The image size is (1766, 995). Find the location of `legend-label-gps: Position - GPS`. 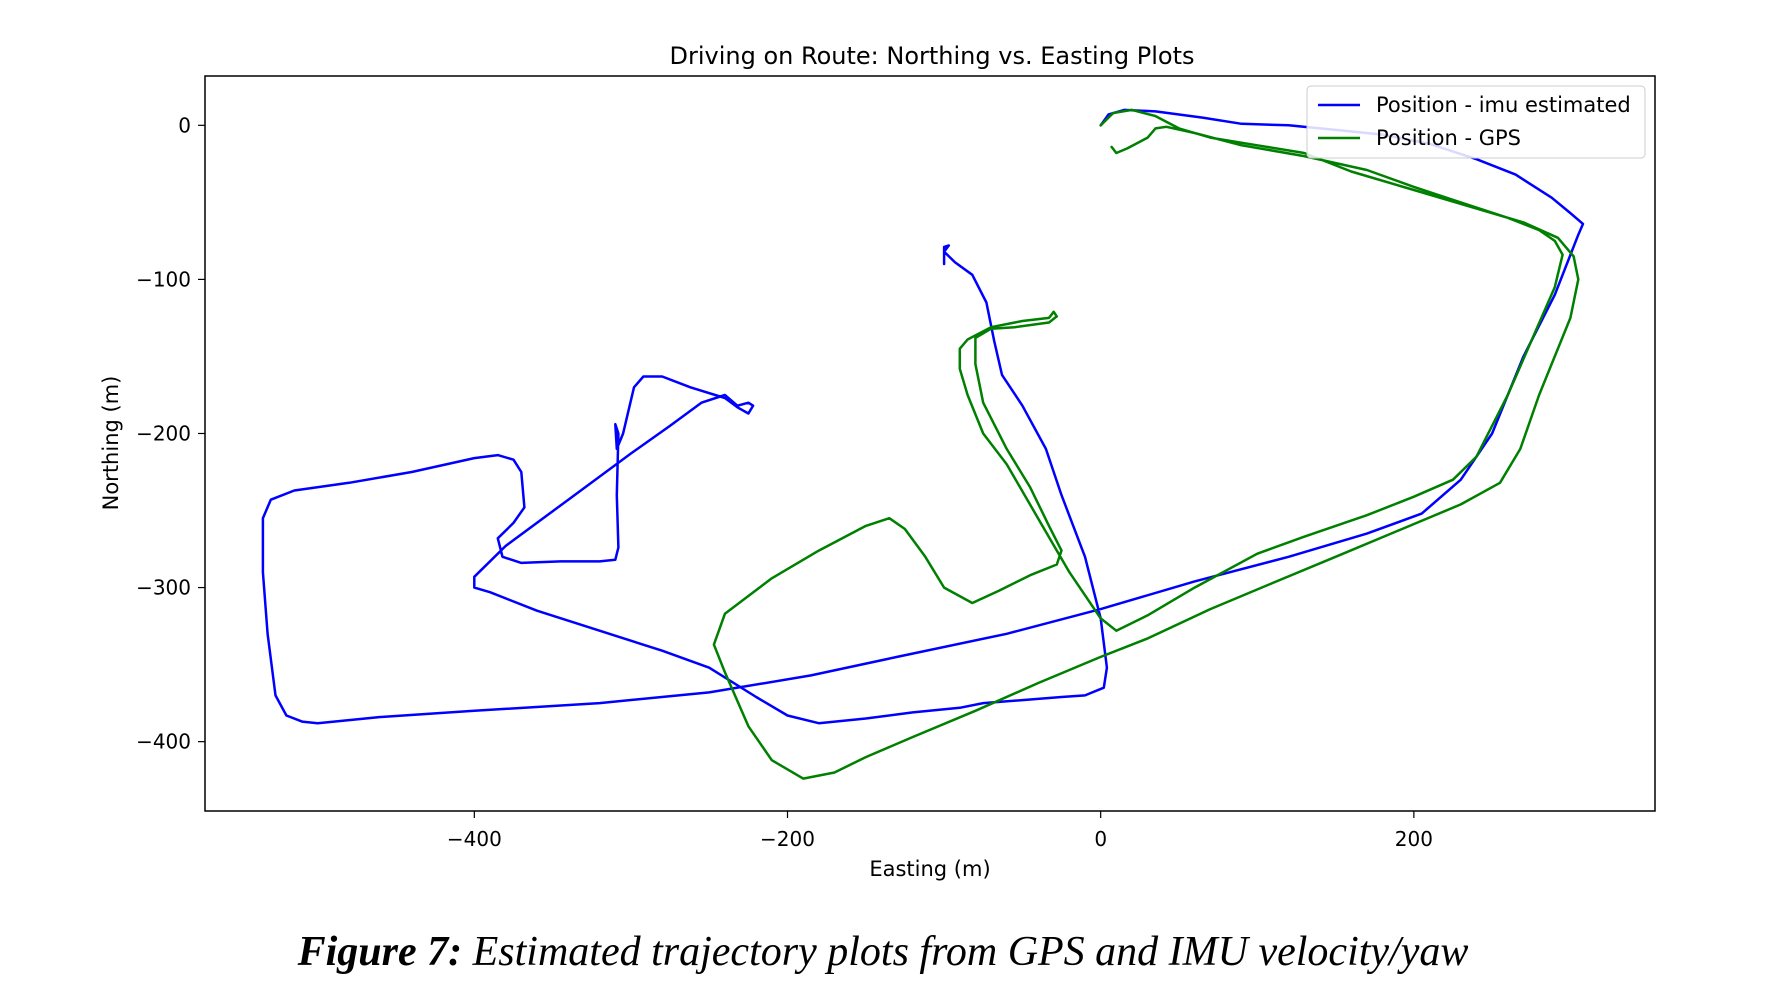

legend-label-gps: Position - GPS is located at coordinates (1448, 138).